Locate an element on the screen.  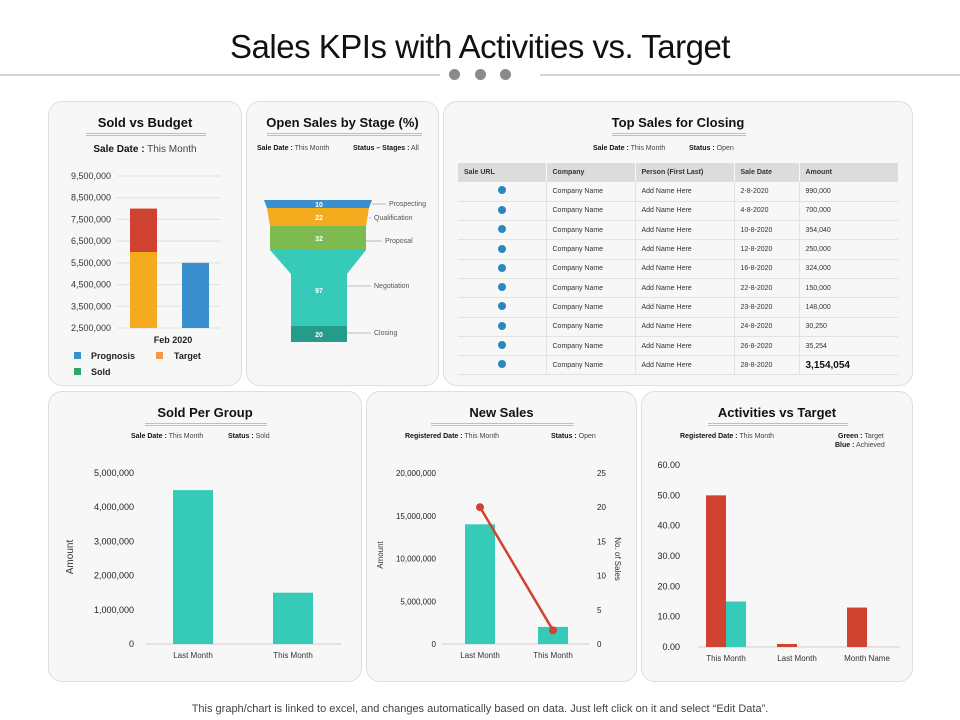
y-tick-label: 10.00 is located at coordinates (668, 617).